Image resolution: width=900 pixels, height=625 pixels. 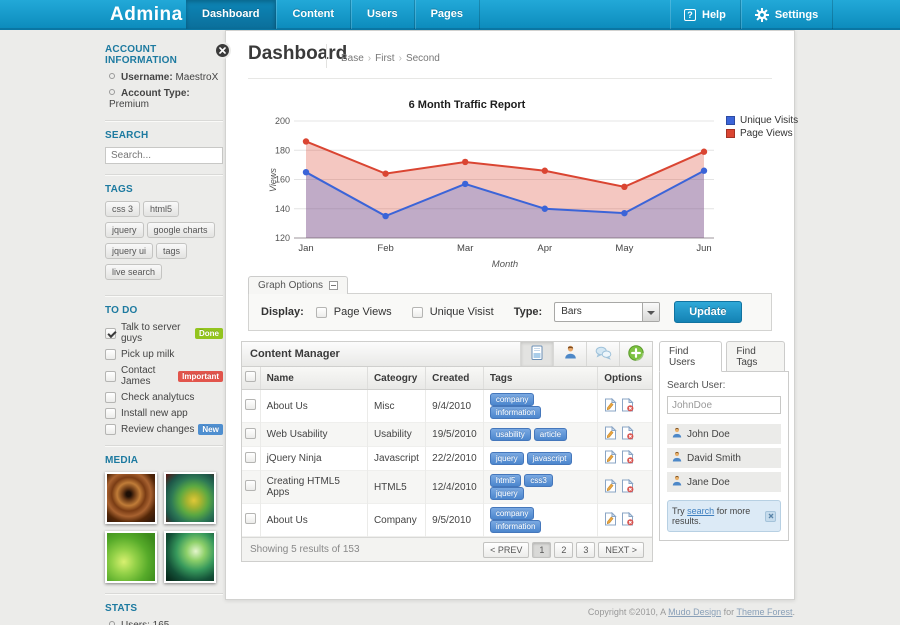 I want to click on tag-jquery: jquery, so click(x=124, y=230).